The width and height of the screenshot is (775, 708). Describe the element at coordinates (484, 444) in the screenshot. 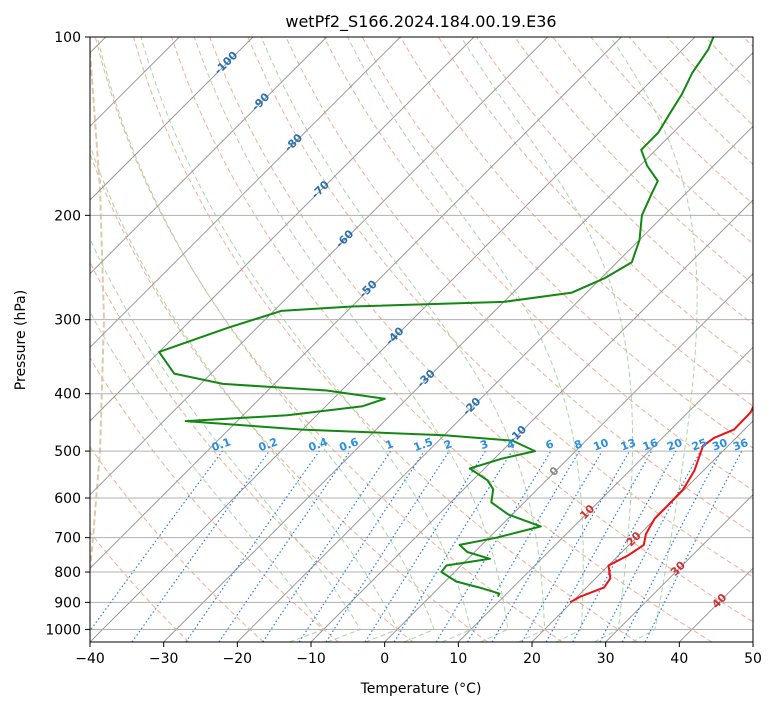

I see `mixing-ratio-label: 3` at that location.